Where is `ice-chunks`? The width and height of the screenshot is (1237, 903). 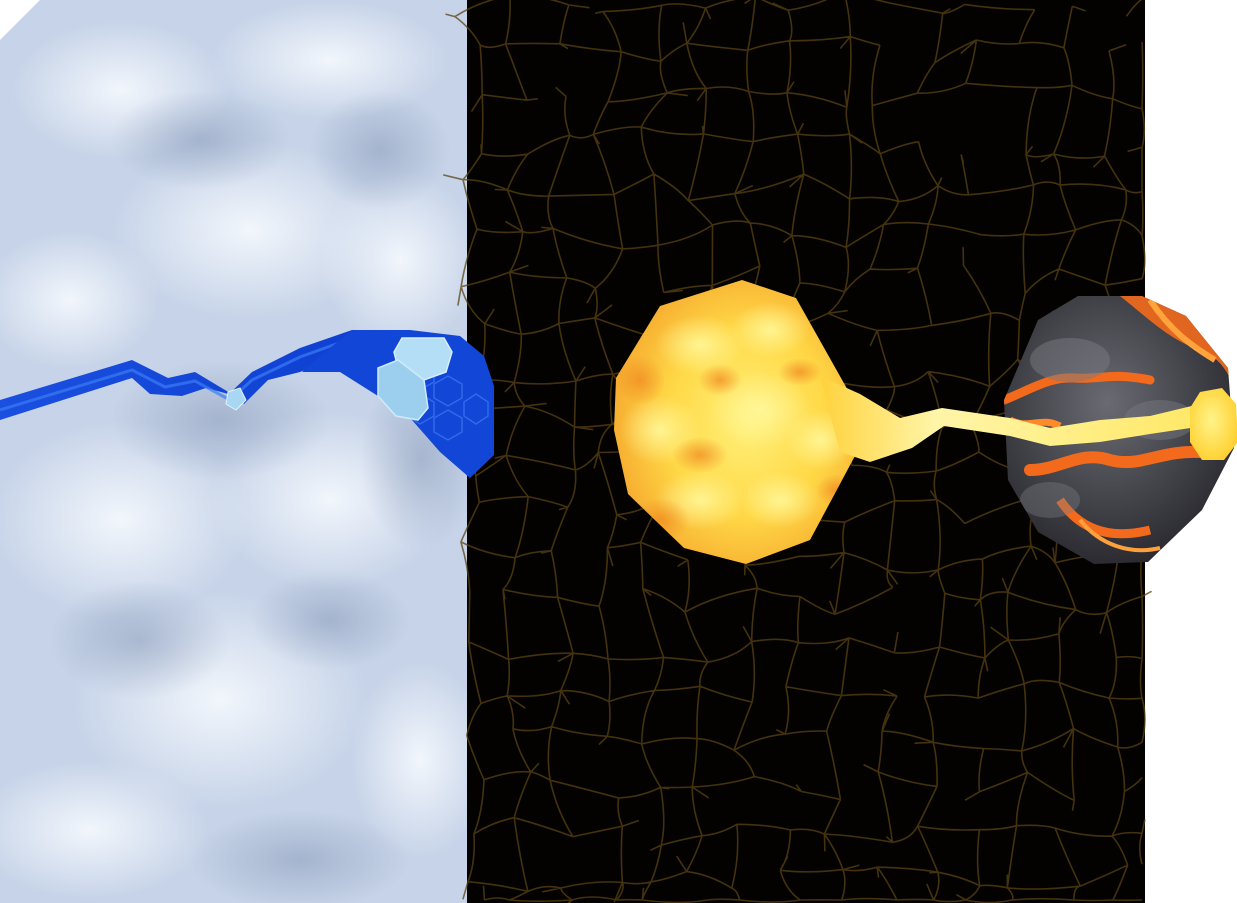
ice-chunks is located at coordinates (339, 379).